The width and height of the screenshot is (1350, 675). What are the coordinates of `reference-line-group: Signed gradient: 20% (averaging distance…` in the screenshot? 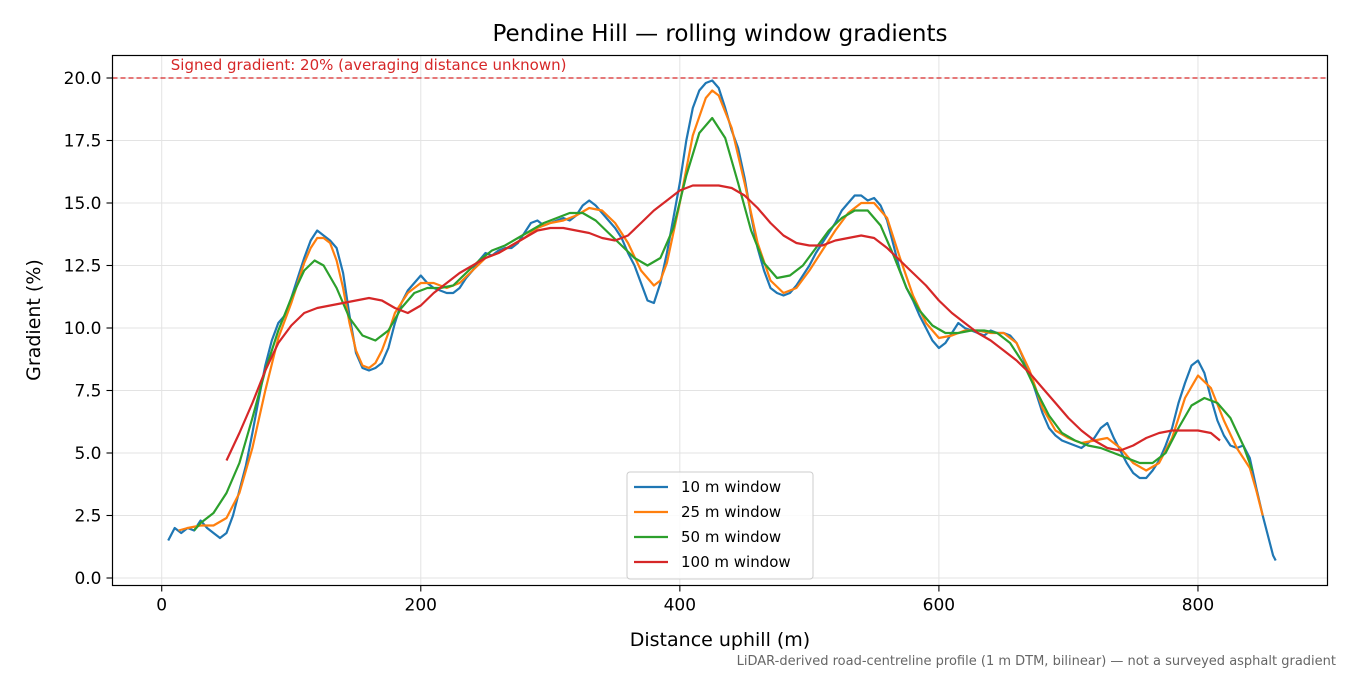 It's located at (720, 67).